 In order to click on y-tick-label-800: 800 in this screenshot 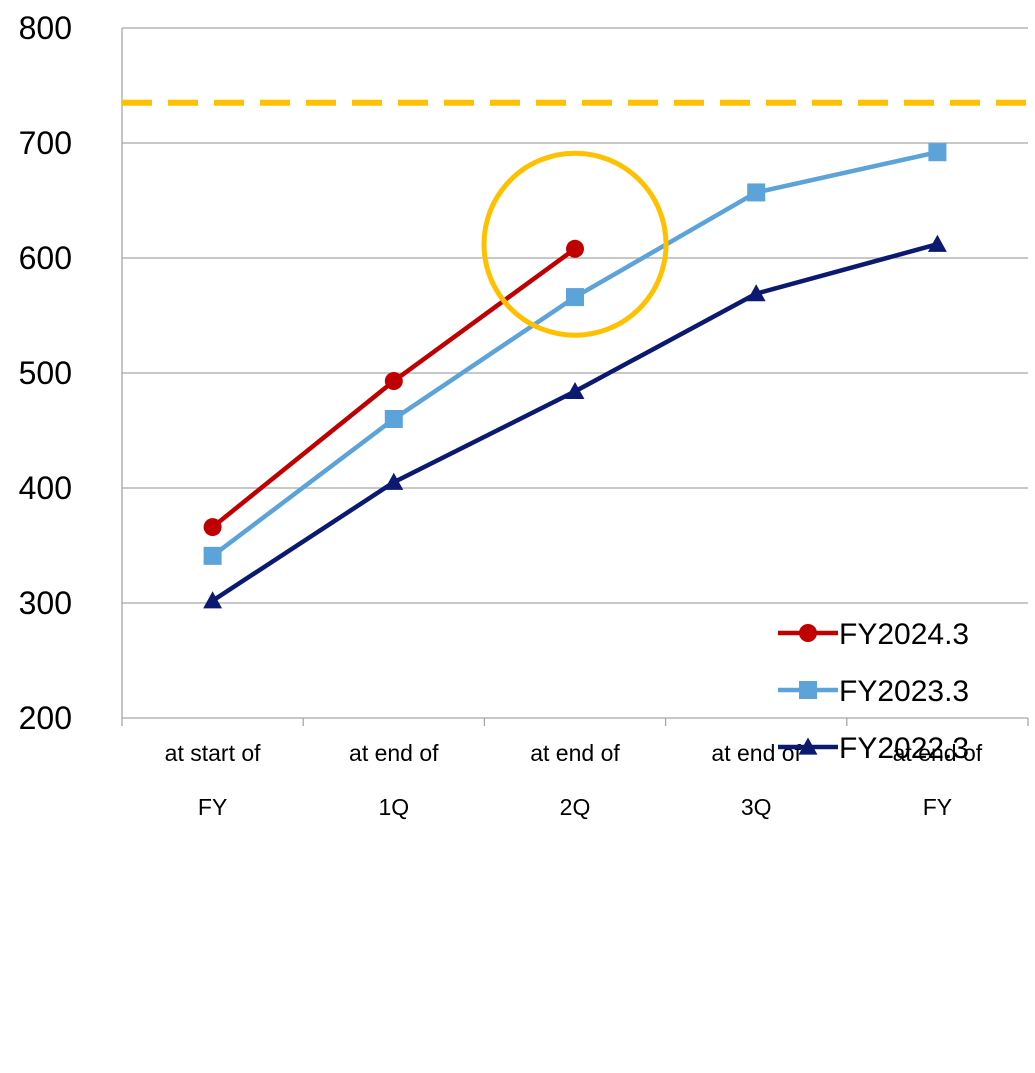, I will do `click(45, 28)`.